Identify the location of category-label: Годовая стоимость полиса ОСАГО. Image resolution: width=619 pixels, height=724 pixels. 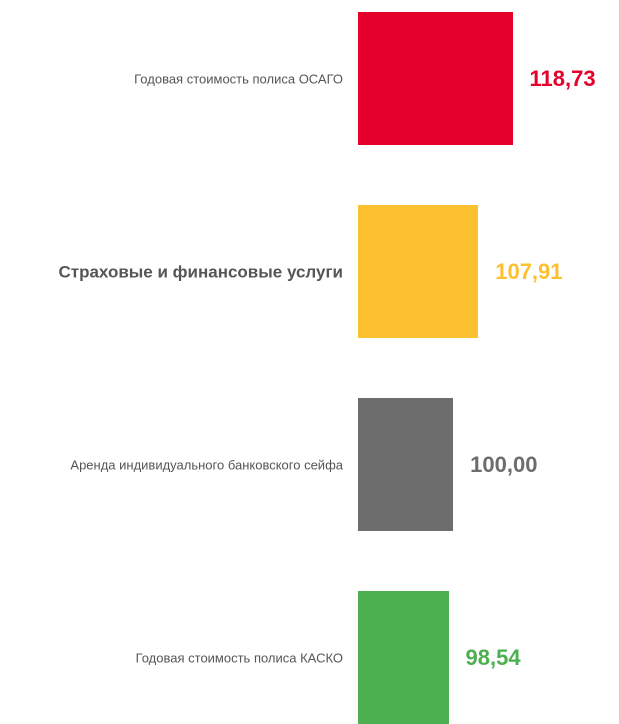
(238, 78).